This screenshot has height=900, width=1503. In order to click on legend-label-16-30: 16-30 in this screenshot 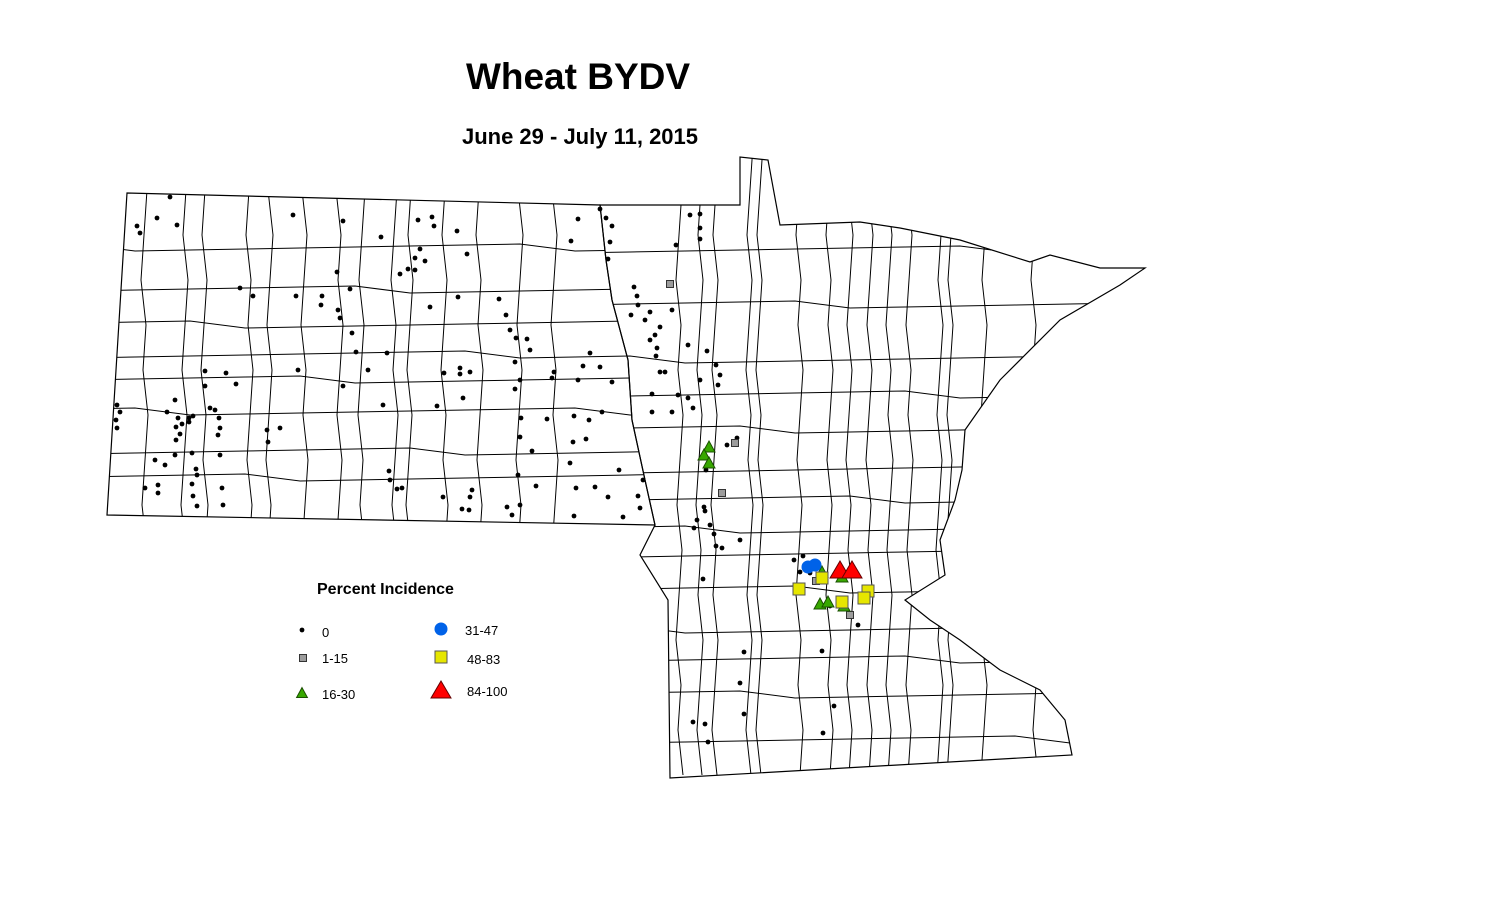, I will do `click(339, 694)`.